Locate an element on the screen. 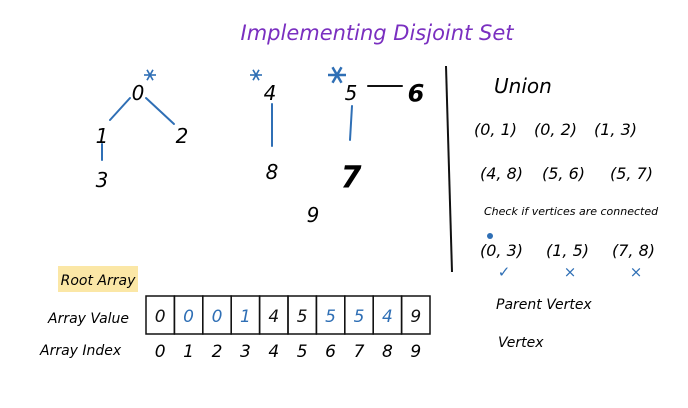  array-index: 8 is located at coordinates (387, 352).